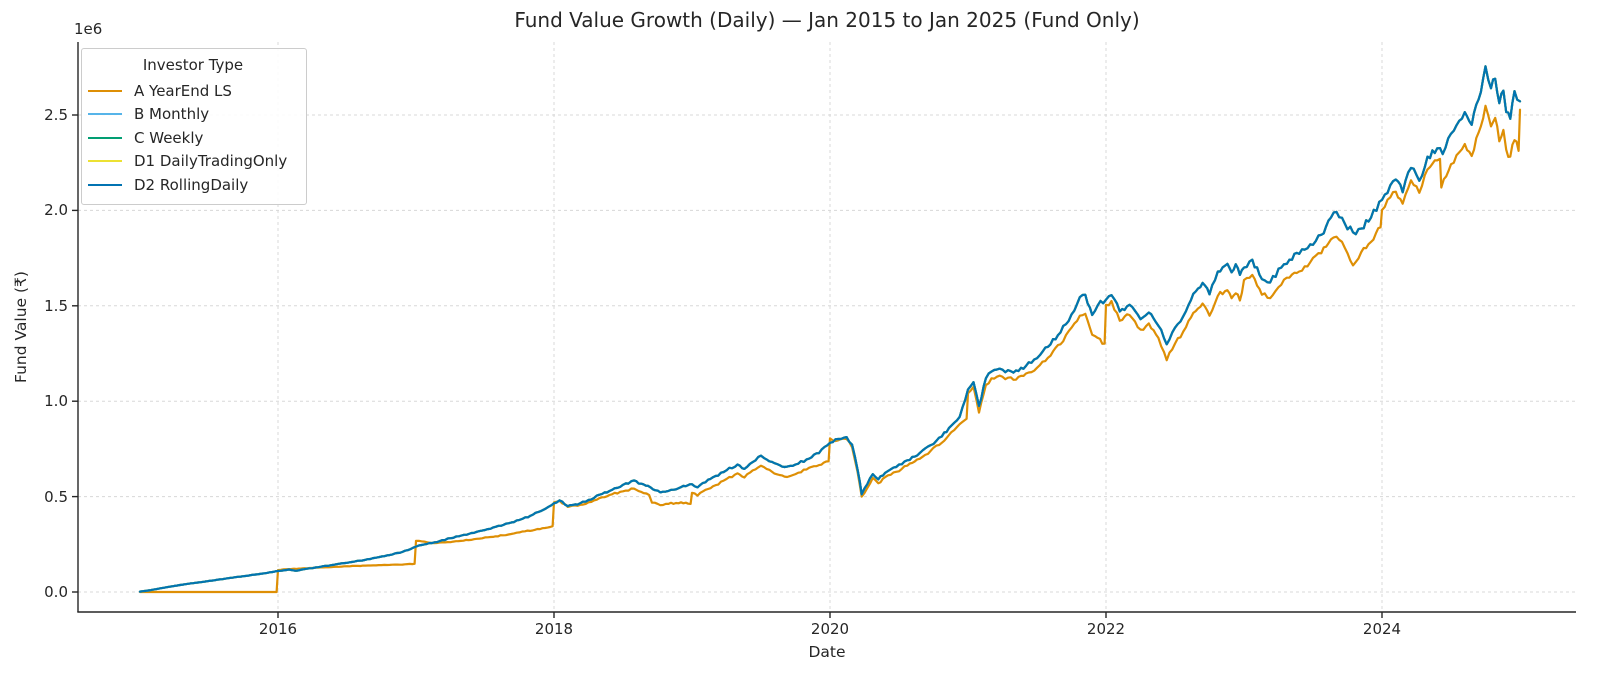 The width and height of the screenshot is (1600, 680). I want to click on x-tick-label: 2016, so click(278, 629).